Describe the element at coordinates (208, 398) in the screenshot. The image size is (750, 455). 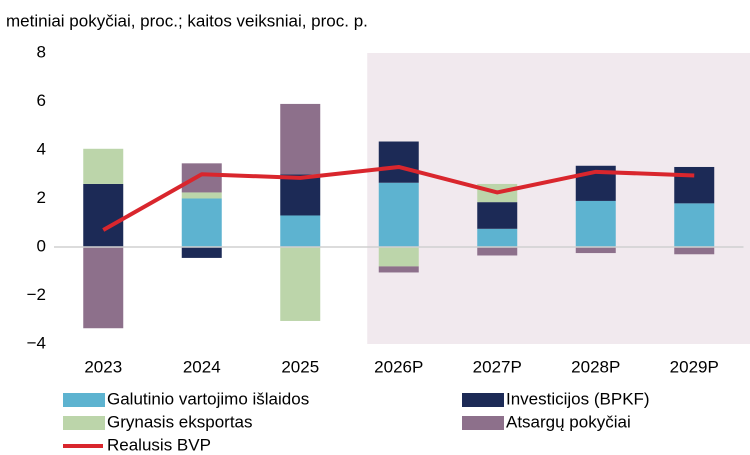
I see `legend-label: Galutinio vartojimo išlaidos` at that location.